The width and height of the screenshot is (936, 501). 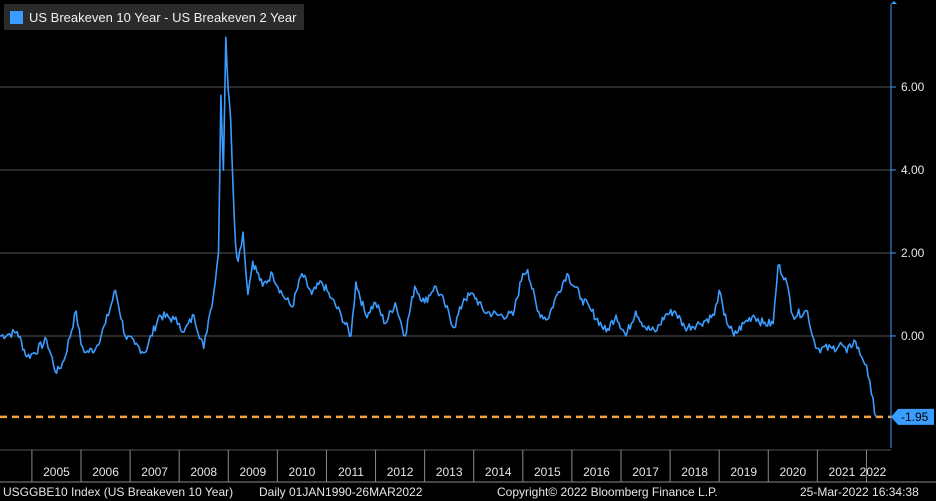 What do you see at coordinates (203, 472) in the screenshot?
I see `x-tick-label: 2008` at bounding box center [203, 472].